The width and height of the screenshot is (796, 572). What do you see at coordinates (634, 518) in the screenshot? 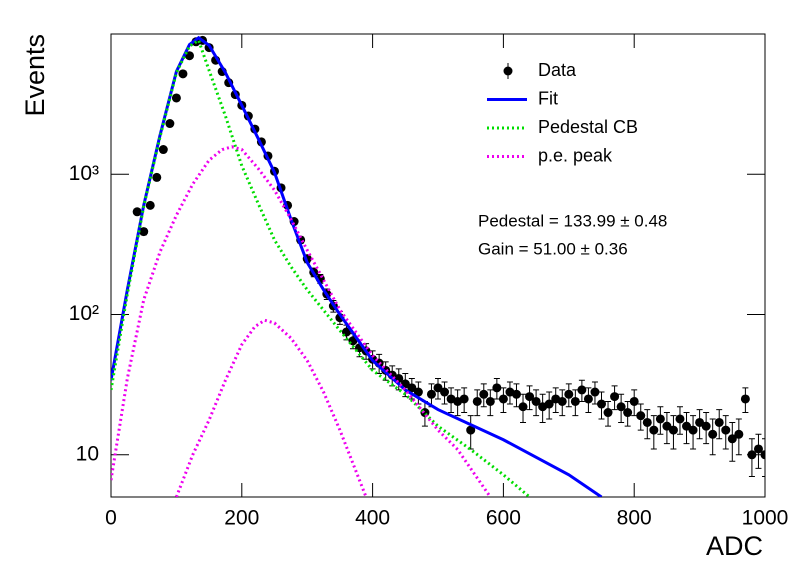
I see `x-tick-label: 800` at bounding box center [634, 518].